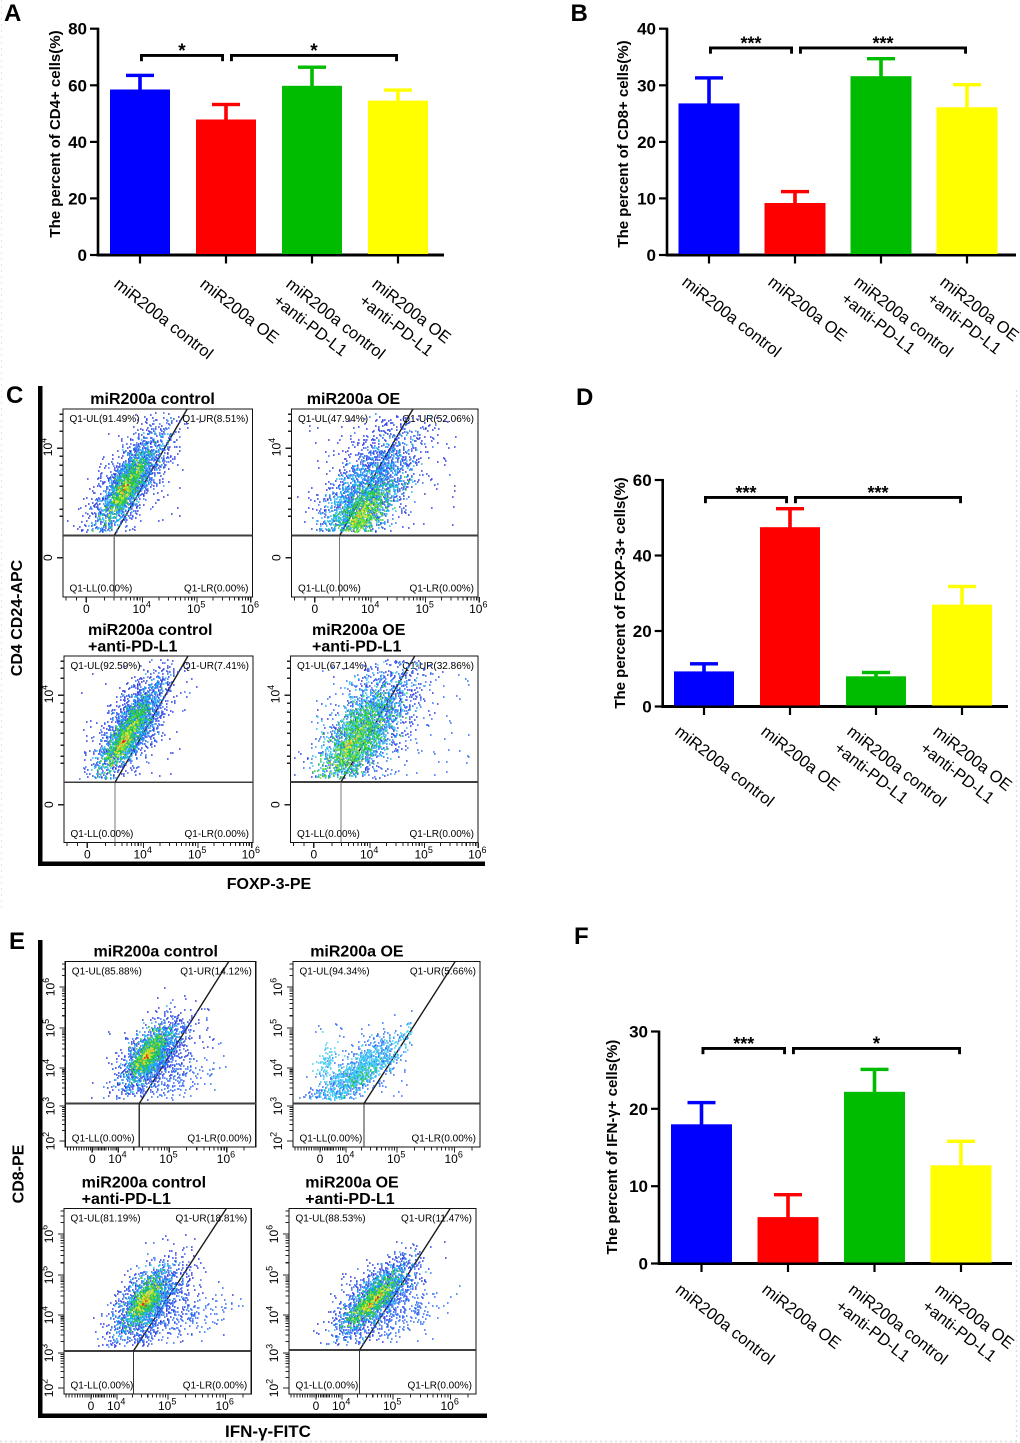  What do you see at coordinates (443, 972) in the screenshot?
I see `svg-text: Q1-UR(5.66%)` at bounding box center [443, 972].